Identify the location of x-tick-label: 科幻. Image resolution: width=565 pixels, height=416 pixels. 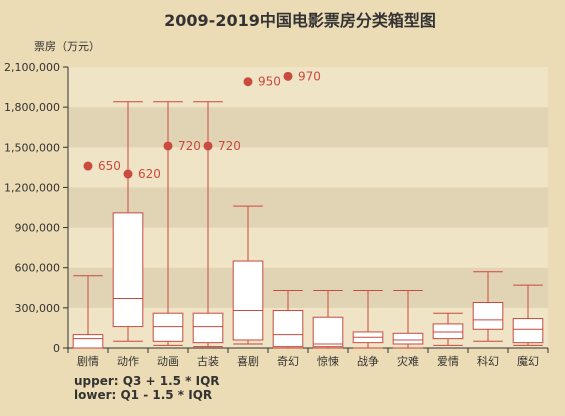
(488, 361).